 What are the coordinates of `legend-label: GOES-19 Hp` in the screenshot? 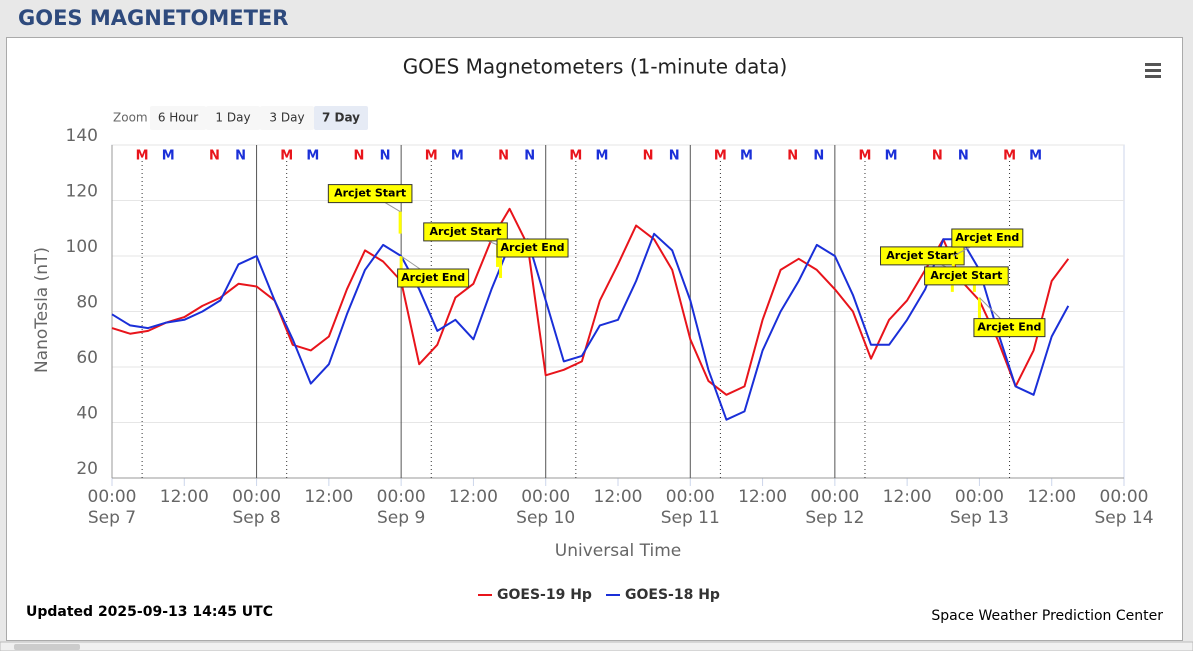 It's located at (544, 595).